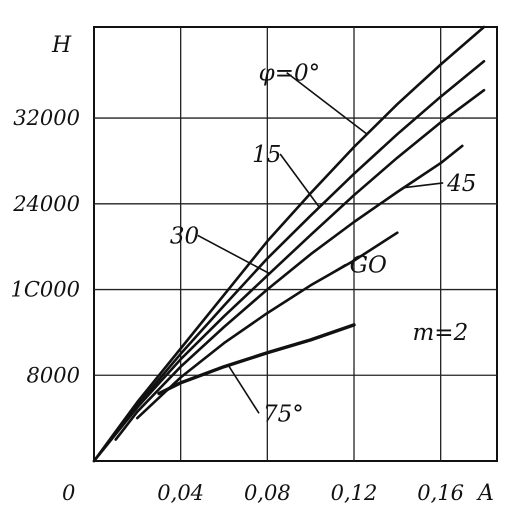 The height and width of the screenshot is (521, 518). What do you see at coordinates (46, 204) in the screenshot?
I see `y-tick-label: 24000` at bounding box center [46, 204].